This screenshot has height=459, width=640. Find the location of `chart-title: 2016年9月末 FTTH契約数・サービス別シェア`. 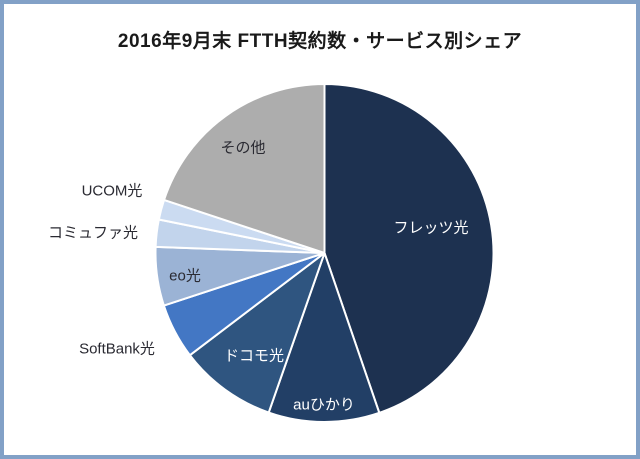

chart-title: 2016年9月末 FTTH契約数・サービス別シェア is located at coordinates (320, 41).